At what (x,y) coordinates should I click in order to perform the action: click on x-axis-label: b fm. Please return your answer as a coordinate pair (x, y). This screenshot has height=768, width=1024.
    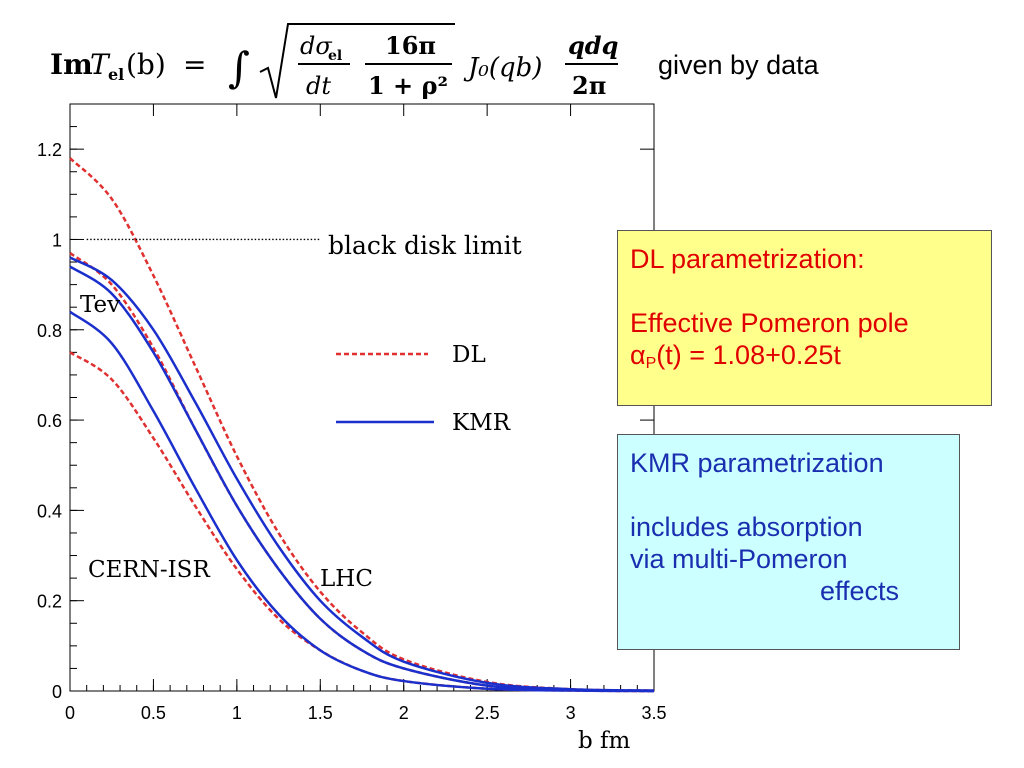
    Looking at the image, I should click on (604, 741).